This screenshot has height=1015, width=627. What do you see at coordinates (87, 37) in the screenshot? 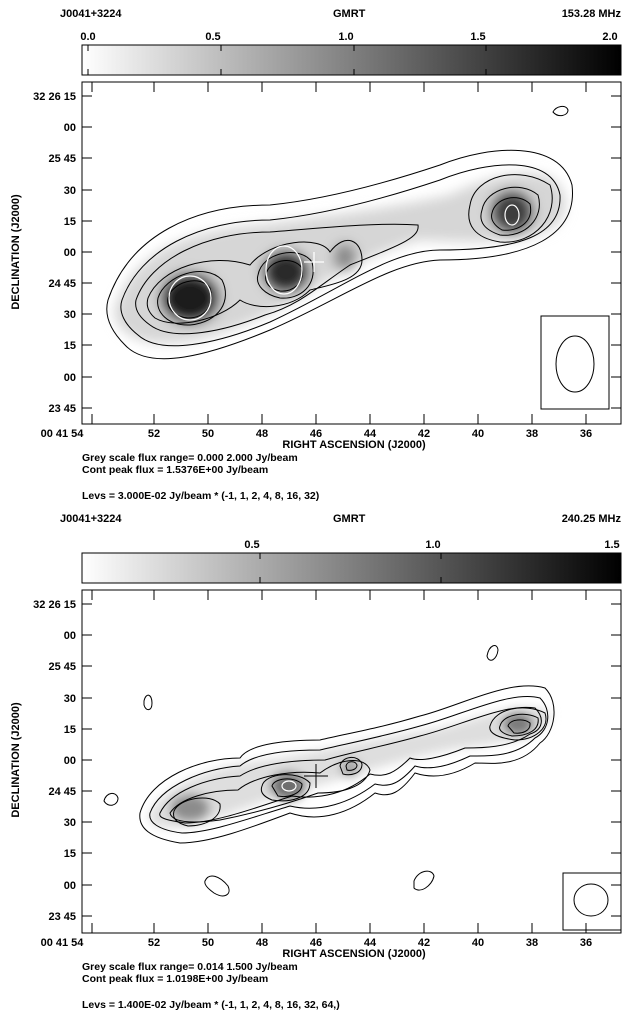
I see `colorbar-tick-label: 0.0` at bounding box center [87, 37].